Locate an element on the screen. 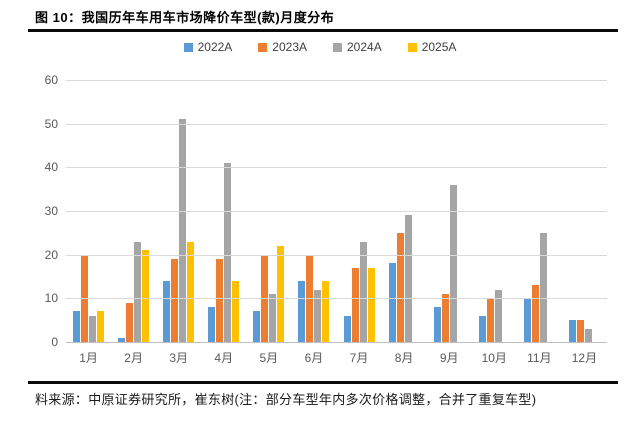 The height and width of the screenshot is (424, 640). bar-group-11月 is located at coordinates (539, 211).